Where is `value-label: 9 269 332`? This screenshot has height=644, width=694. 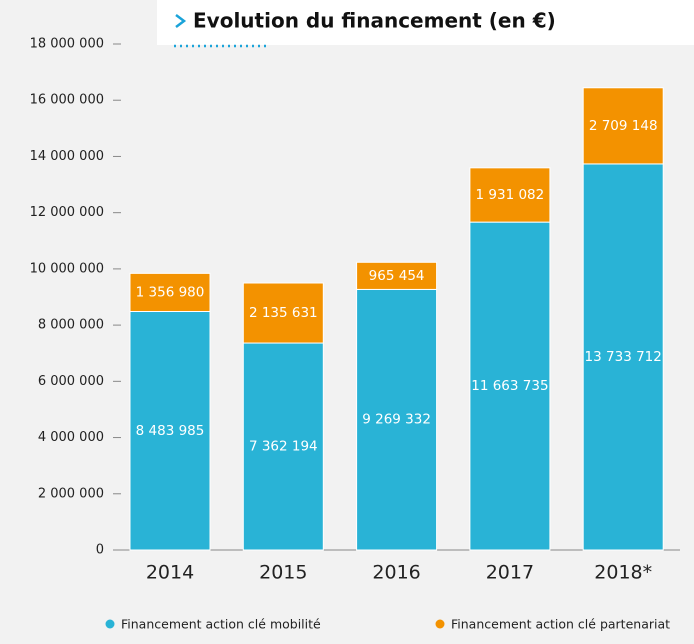 value-label: 9 269 332 is located at coordinates (396, 420).